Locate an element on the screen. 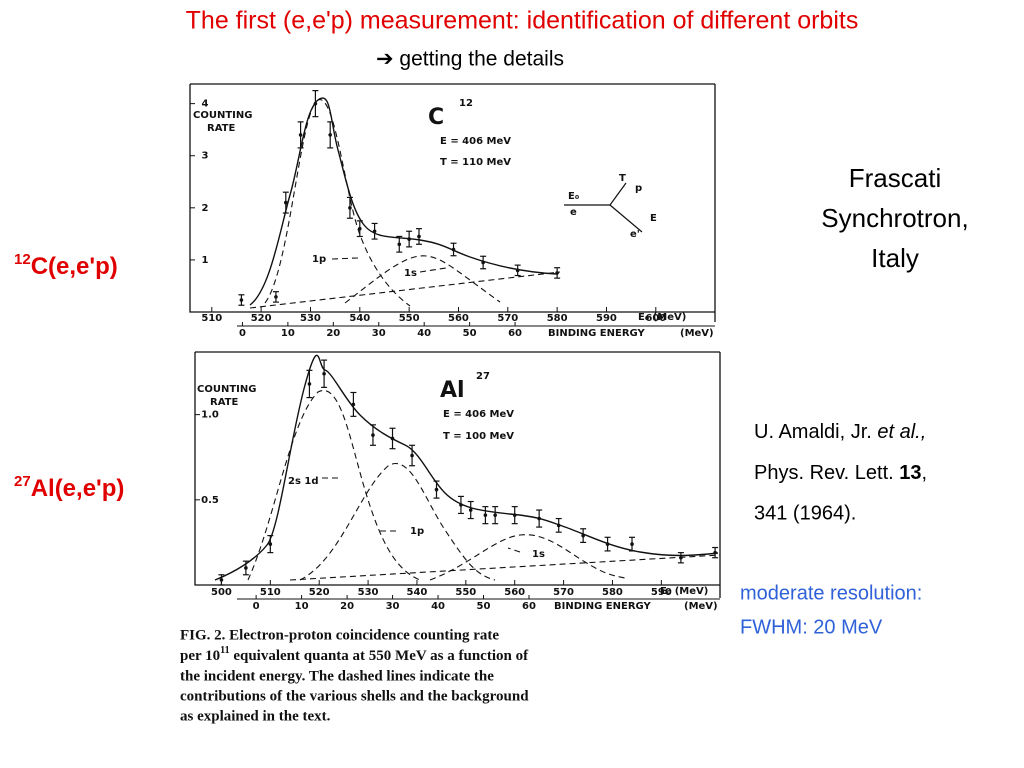  background-curve is located at coordinates (405, 290).